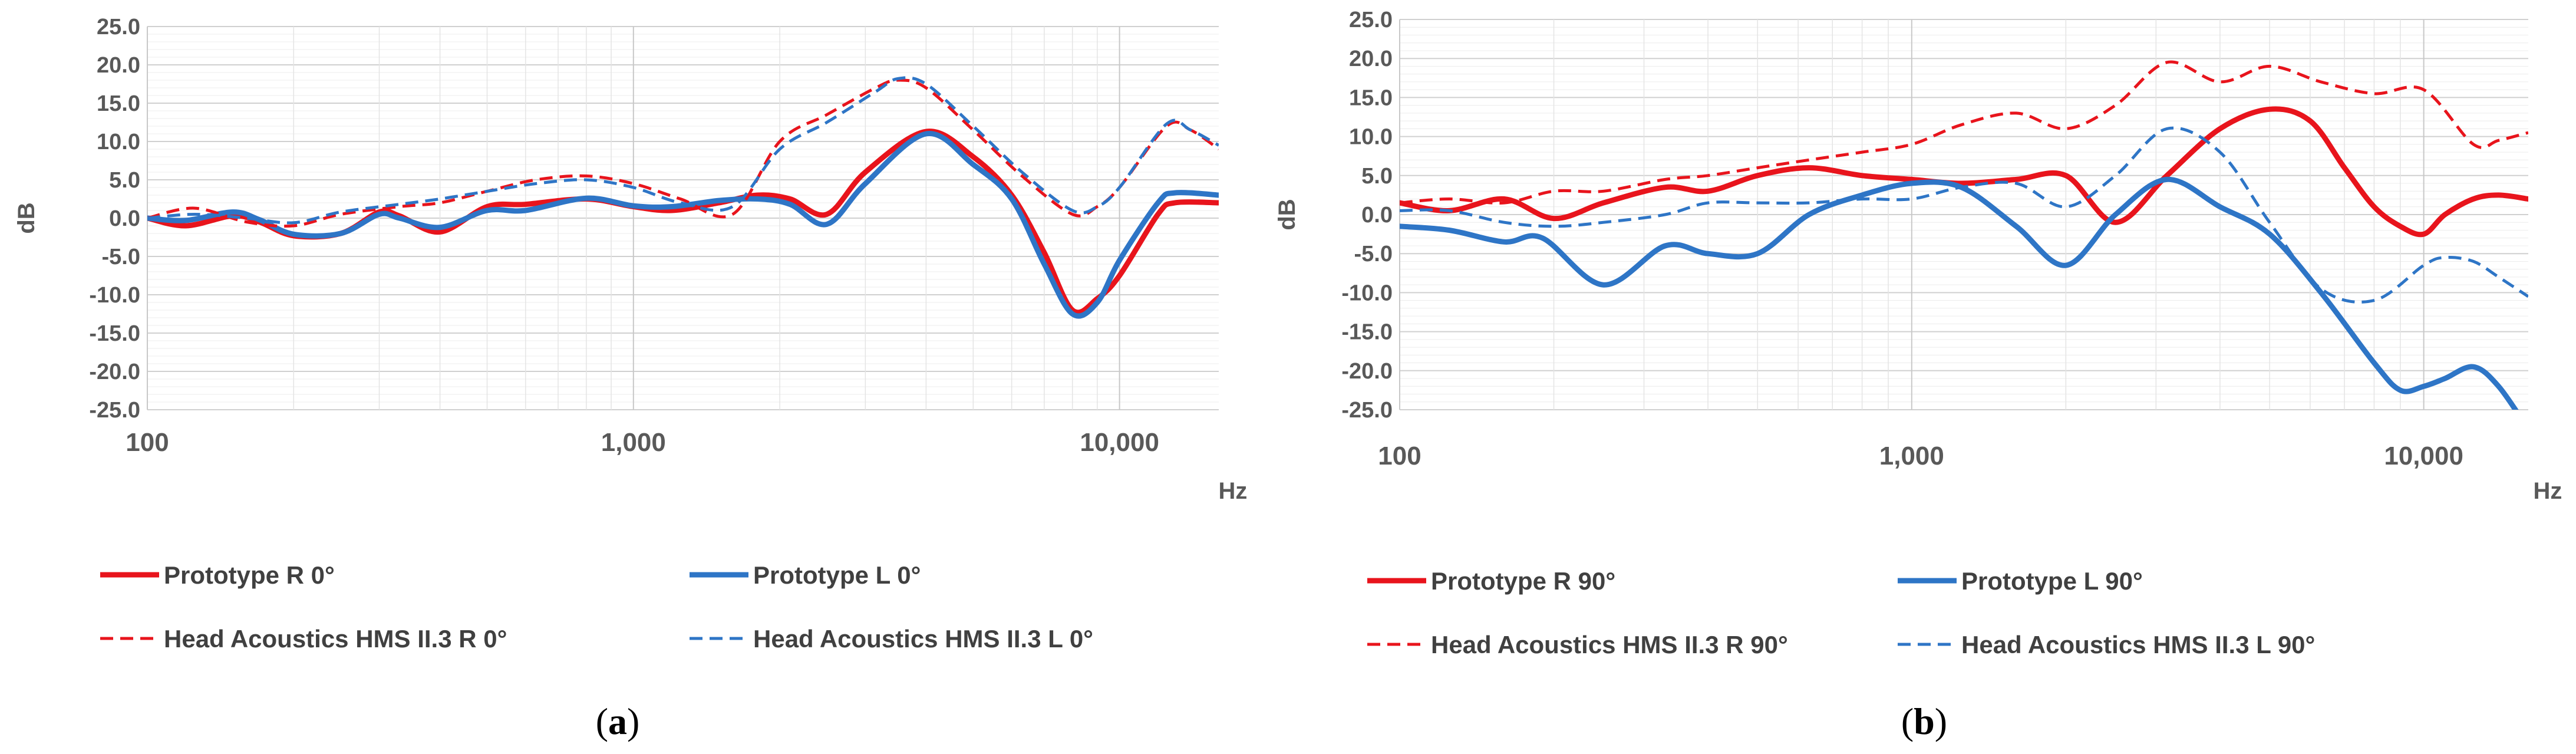 The width and height of the screenshot is (2576, 754). I want to click on series-group, so click(683, 198).